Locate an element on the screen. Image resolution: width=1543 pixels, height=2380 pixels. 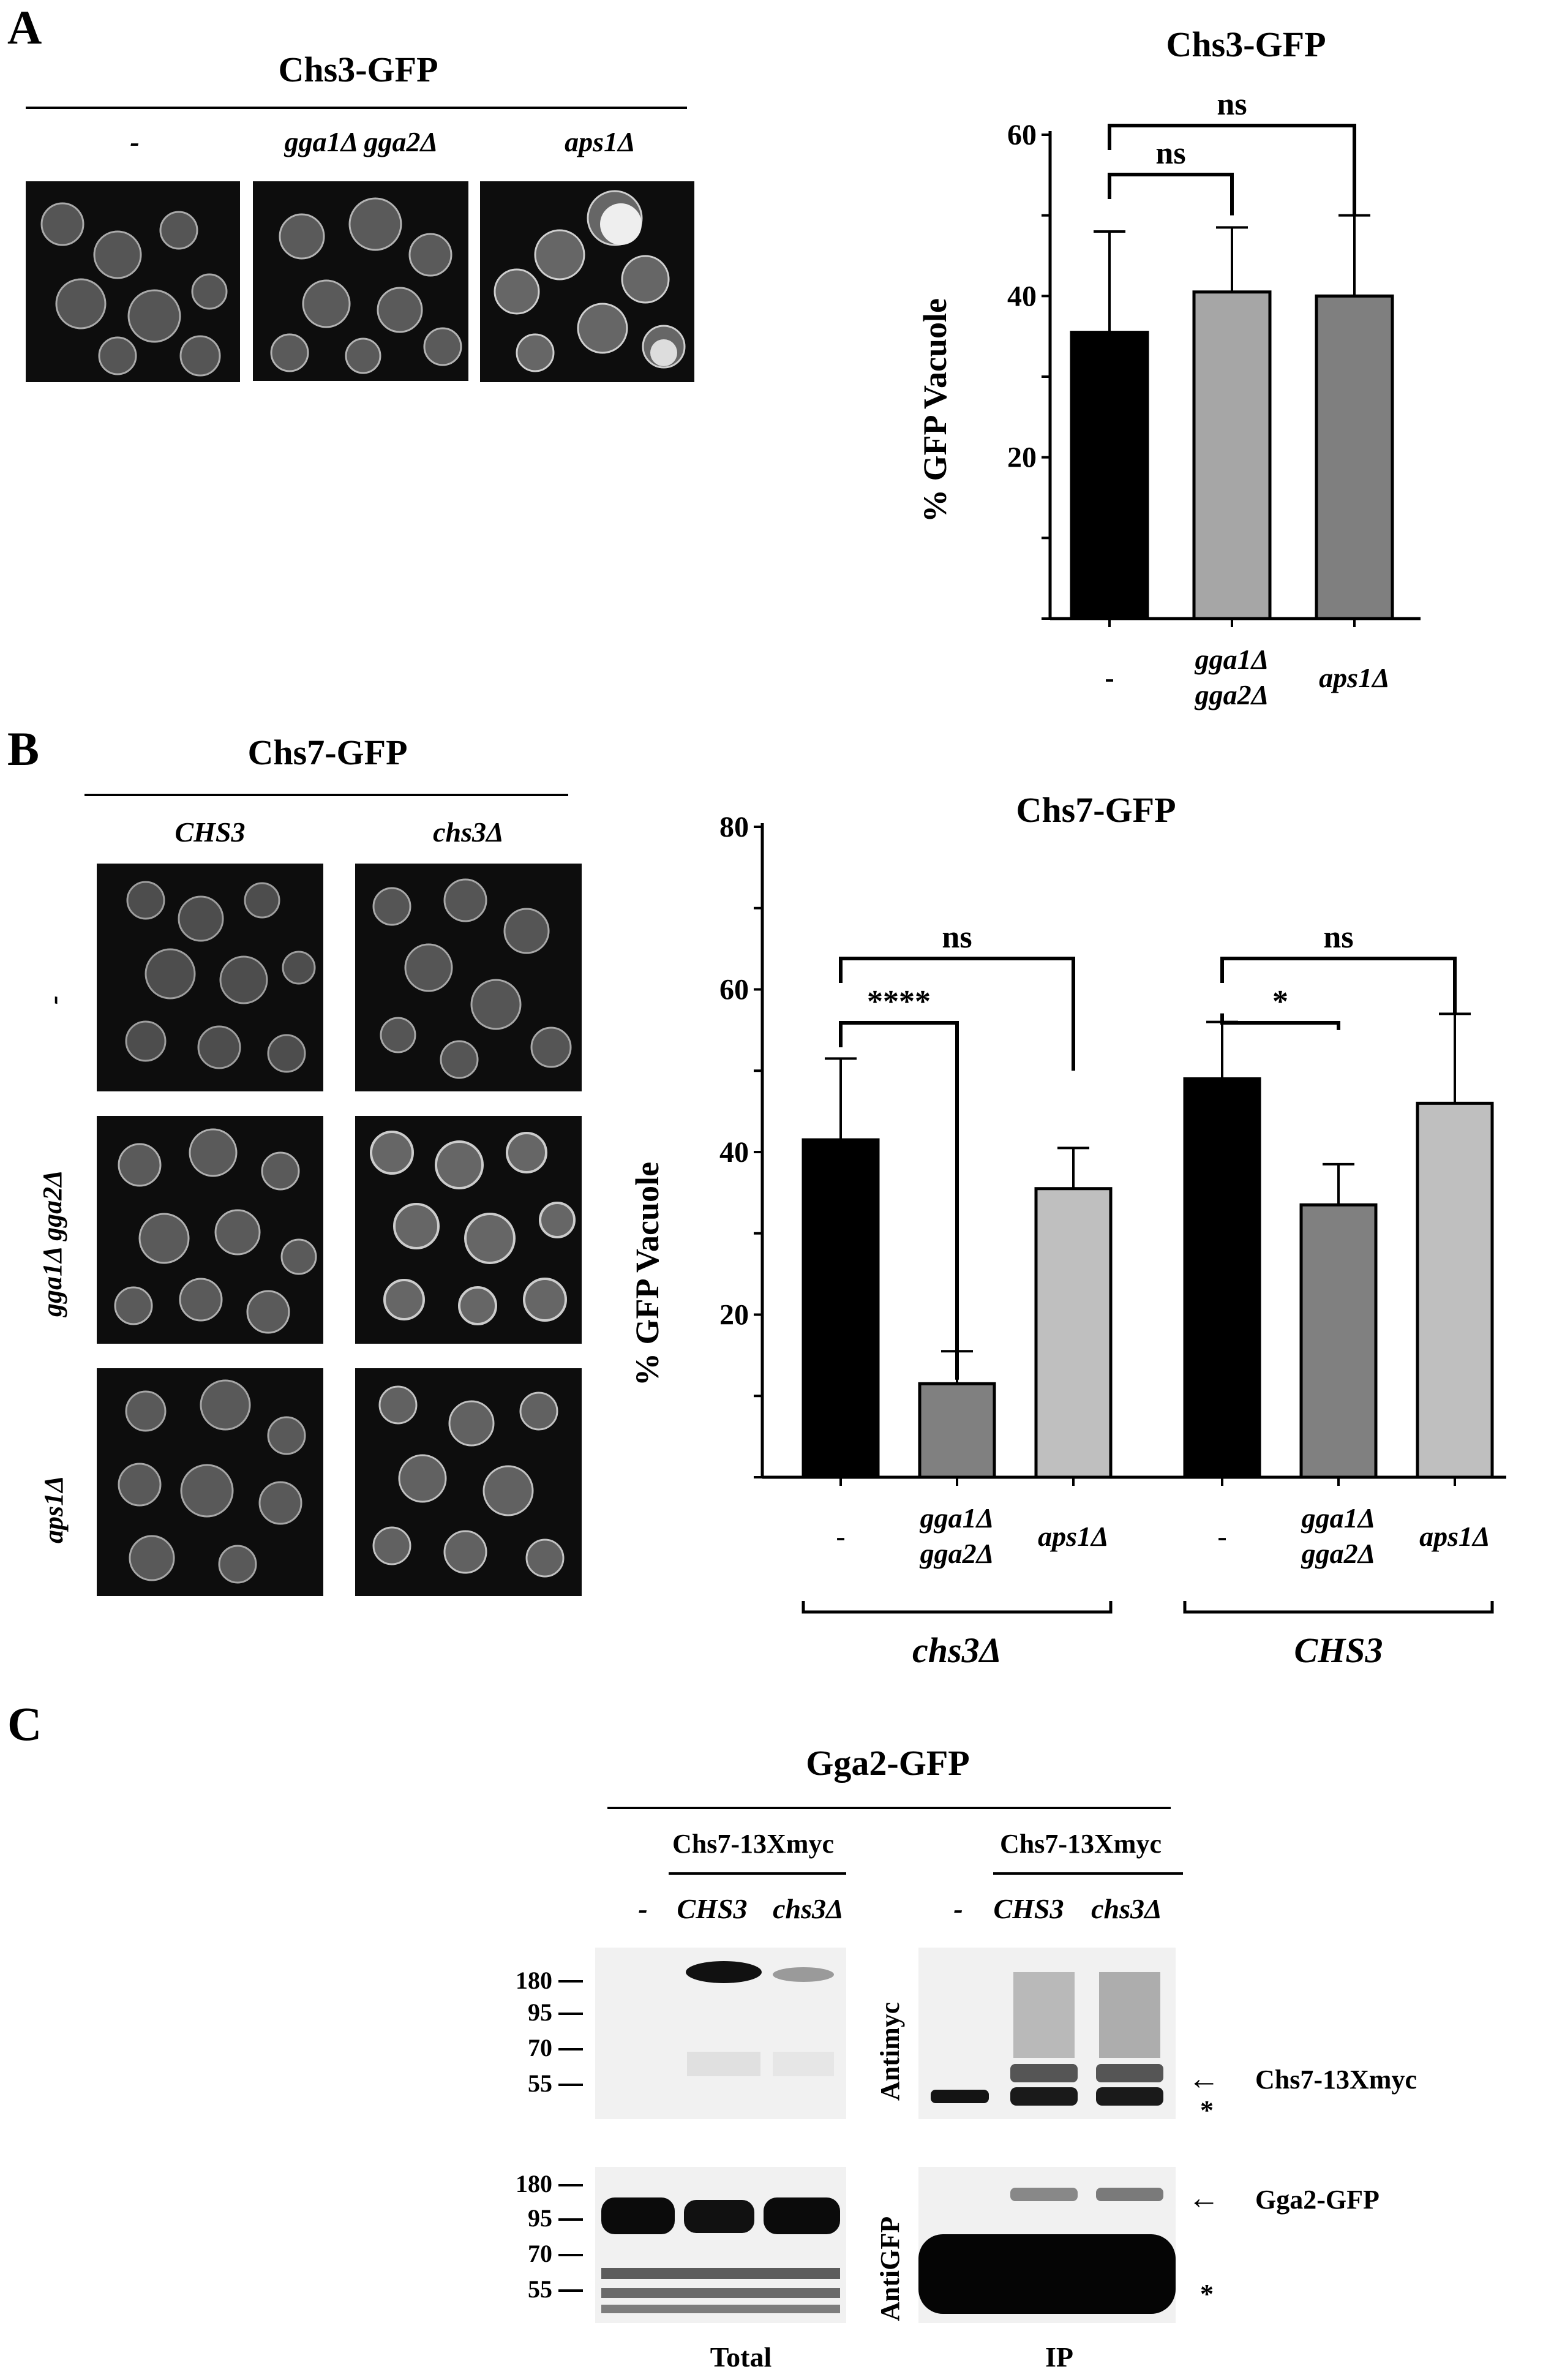
blot-total-antigfp is located at coordinates (720, 2245).